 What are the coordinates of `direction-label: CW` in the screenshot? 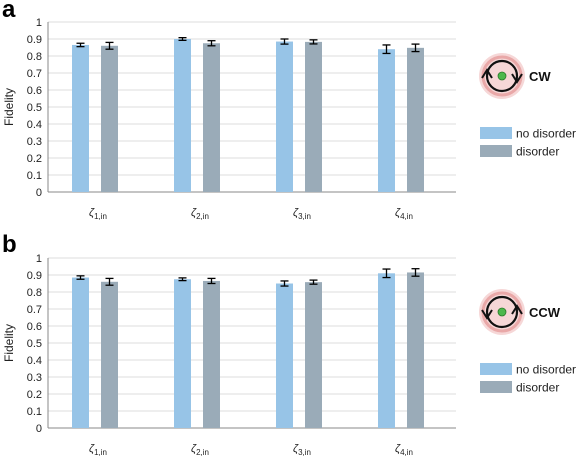 It's located at (540, 76).